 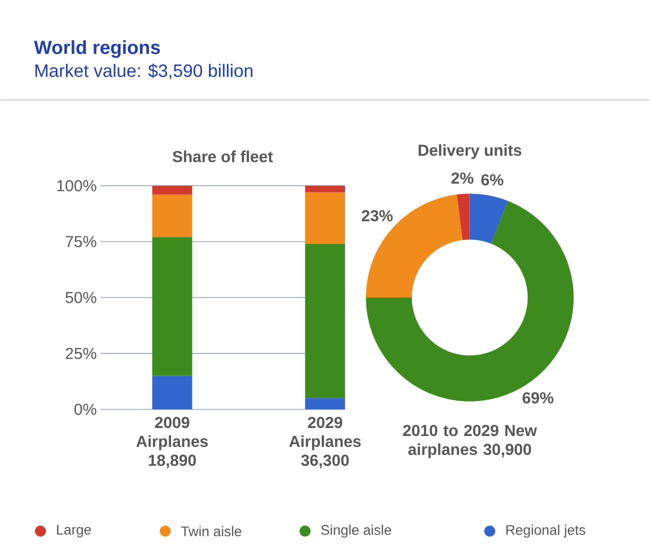 I want to click on y-tick-label: 100%, so click(x=76, y=186).